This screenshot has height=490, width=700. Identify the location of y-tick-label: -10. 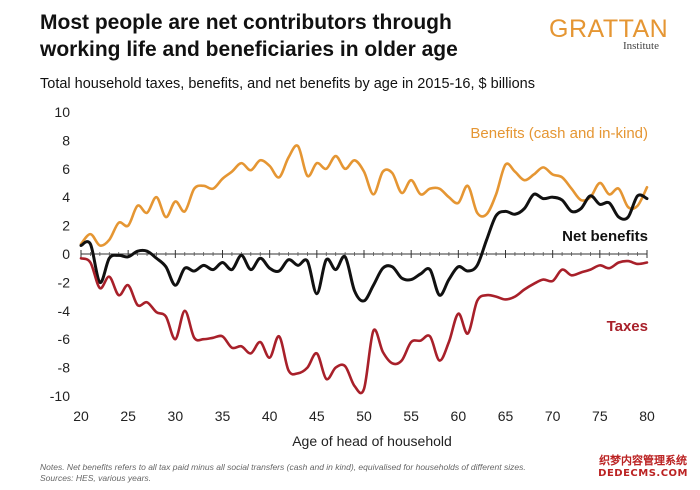
(60, 396).